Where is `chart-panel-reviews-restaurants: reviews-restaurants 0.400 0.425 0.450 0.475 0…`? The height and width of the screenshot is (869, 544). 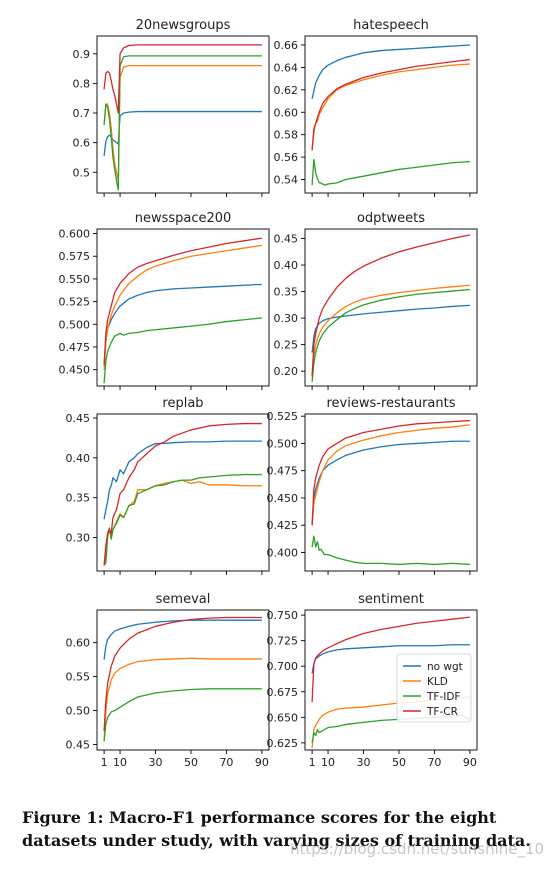
chart-panel-reviews-restaurants: reviews-restaurants 0.400 0.425 0.450 0.475 0… is located at coordinates (372, 485).